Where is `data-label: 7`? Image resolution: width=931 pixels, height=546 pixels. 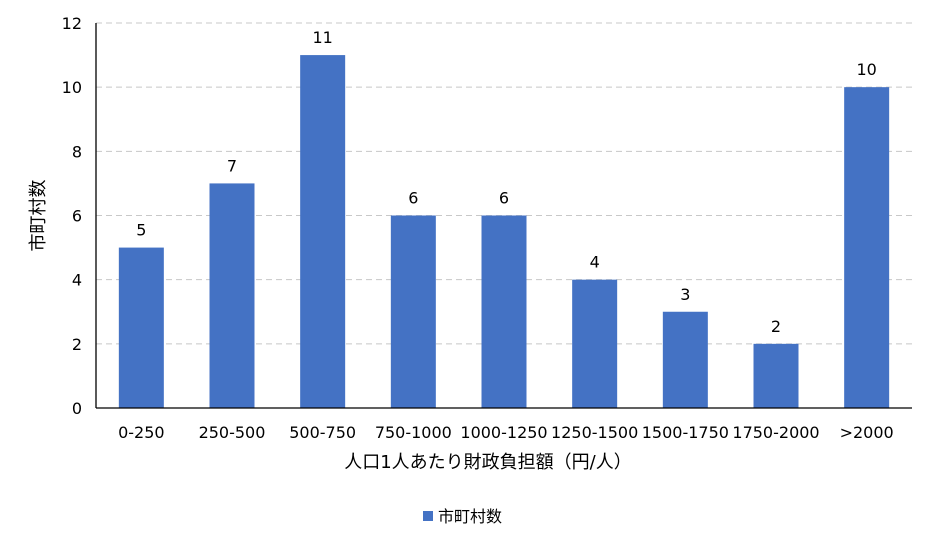
data-label: 7 is located at coordinates (232, 165).